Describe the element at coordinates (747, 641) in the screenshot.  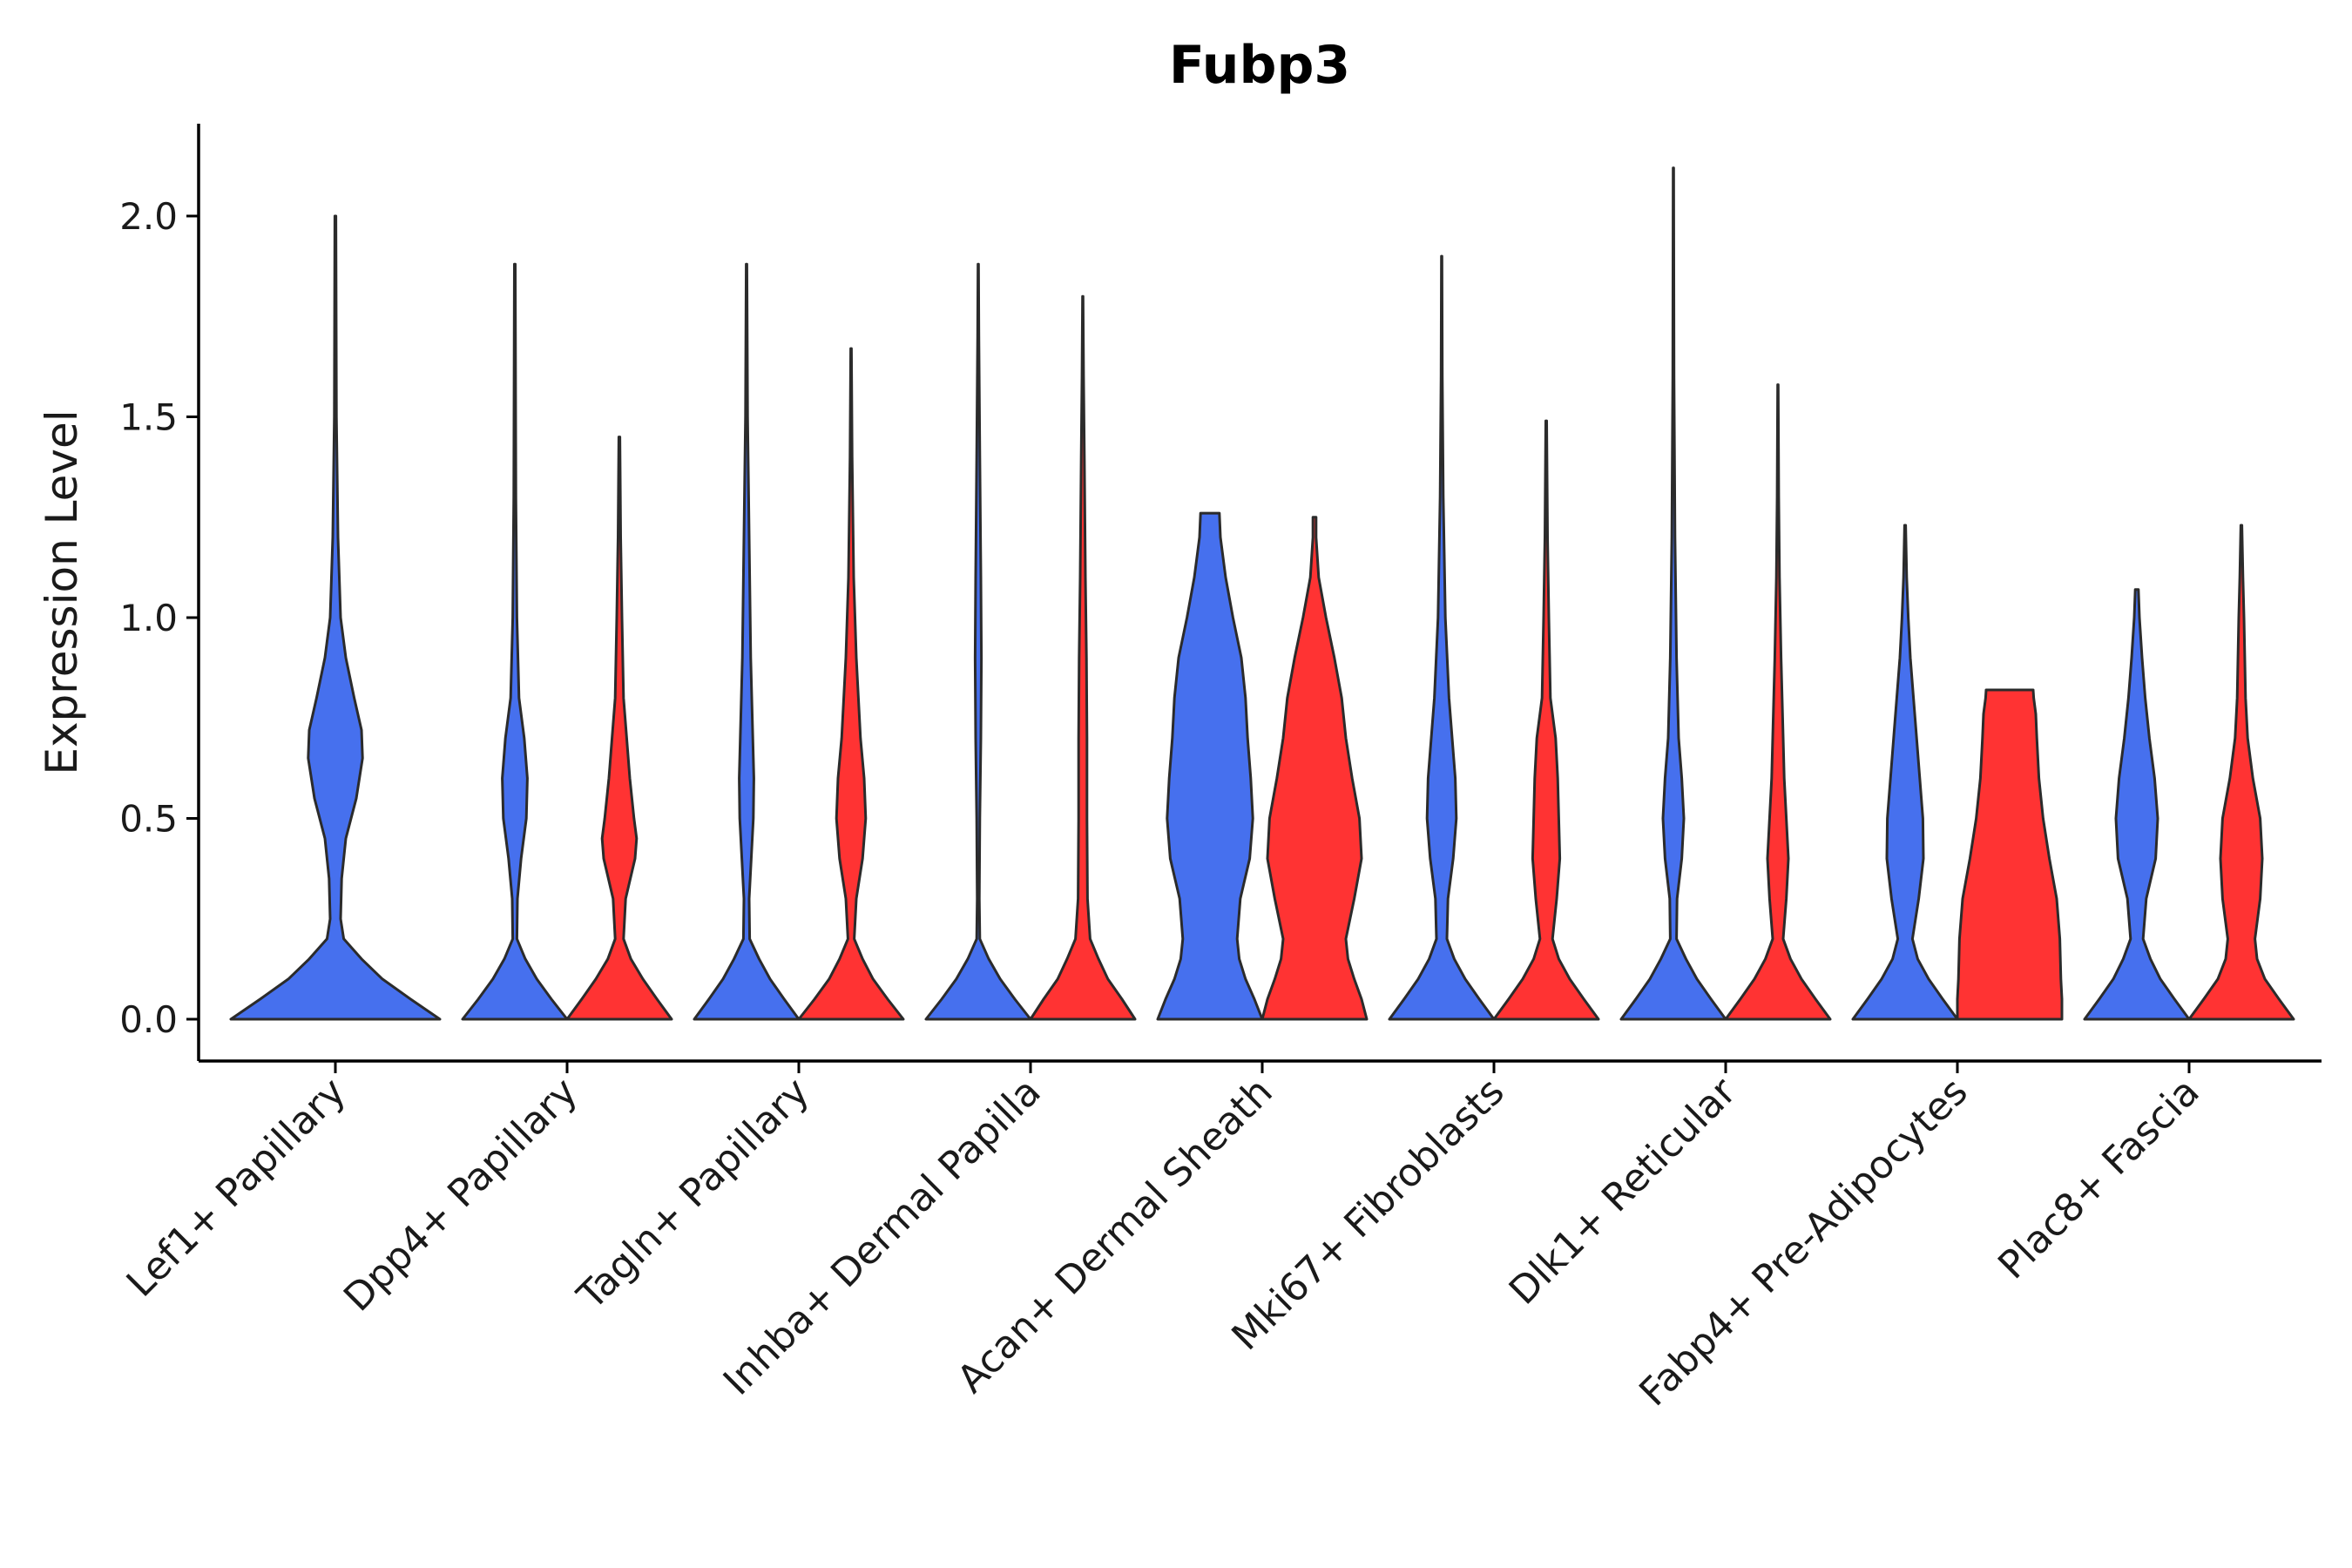
I see `violin-3-blue` at that location.